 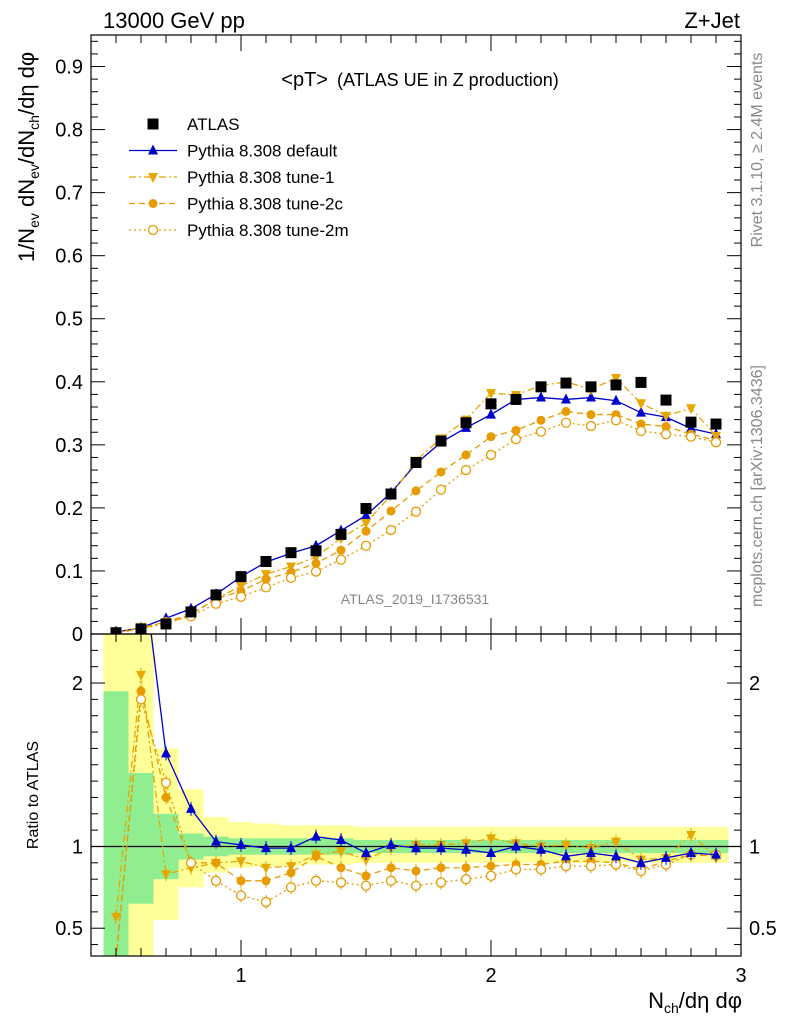 I want to click on ratio-y-axis-label: Ratio to ATLAS, so click(x=33, y=795).